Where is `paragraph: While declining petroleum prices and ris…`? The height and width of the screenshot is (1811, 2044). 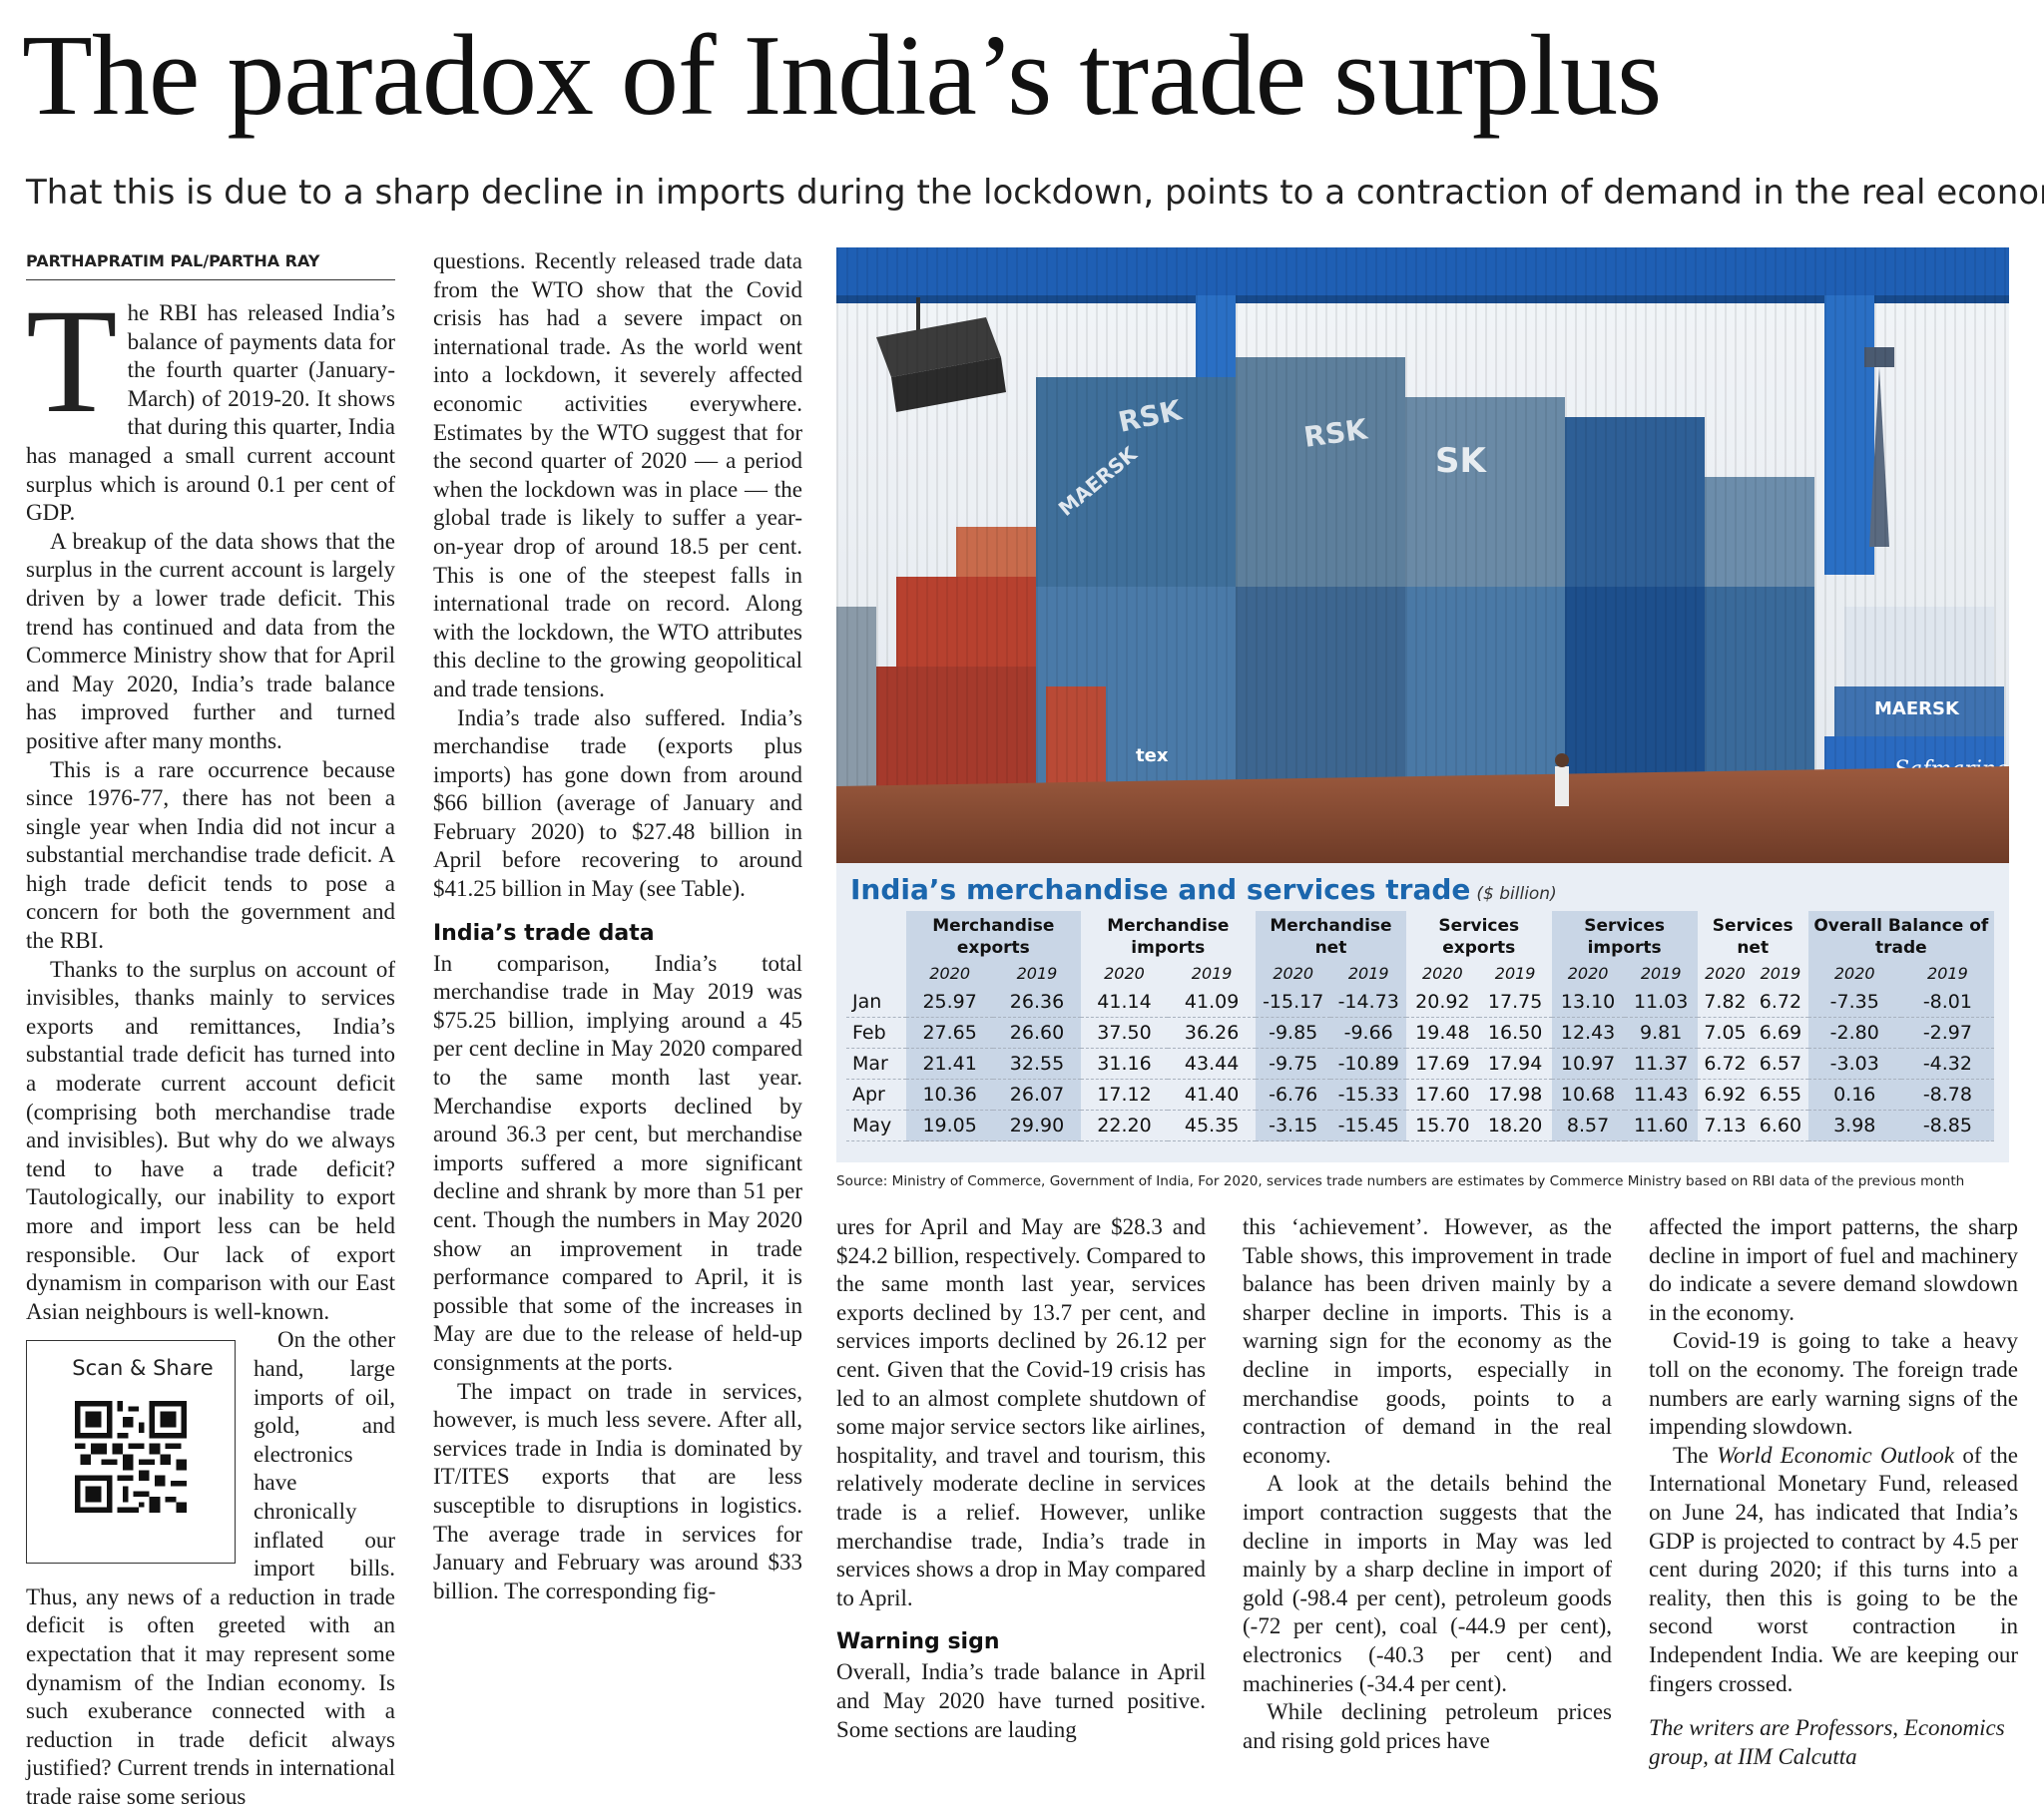 paragraph: While declining petroleum prices and ris… is located at coordinates (1427, 1726).